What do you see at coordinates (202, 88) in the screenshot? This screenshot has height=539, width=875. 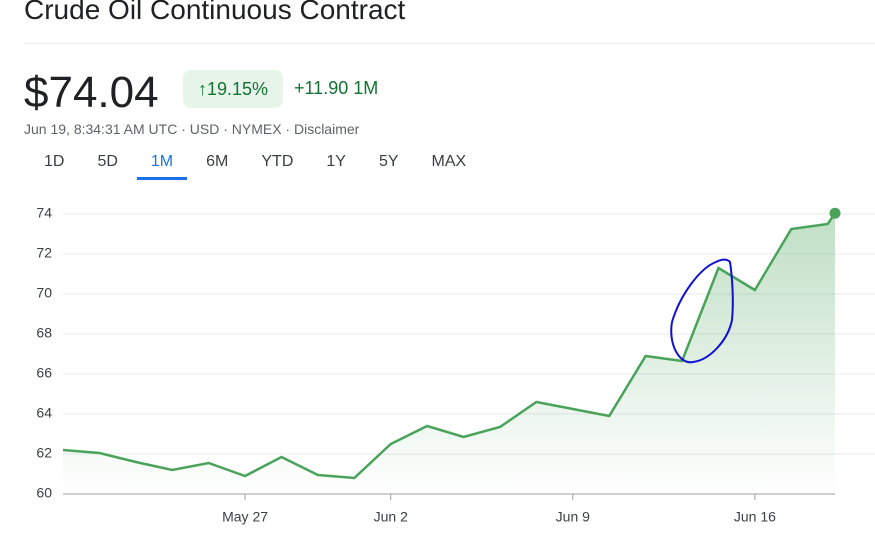 I see `arrow: ↑` at bounding box center [202, 88].